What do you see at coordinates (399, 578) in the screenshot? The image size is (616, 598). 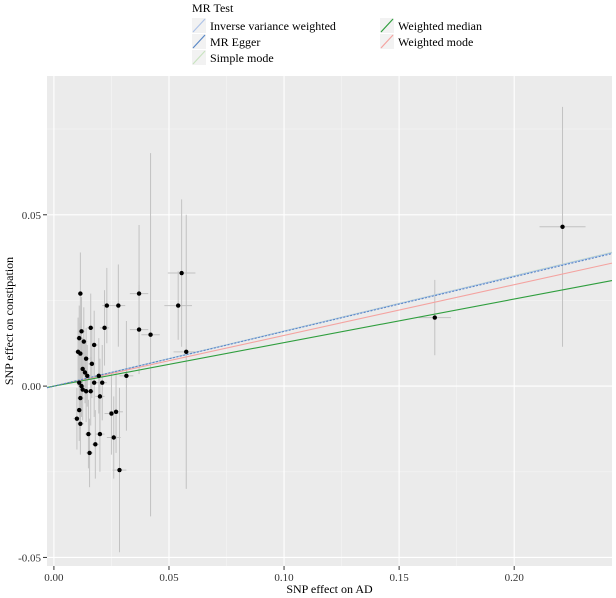 I see `x-tick-label: 0.15` at bounding box center [399, 578].